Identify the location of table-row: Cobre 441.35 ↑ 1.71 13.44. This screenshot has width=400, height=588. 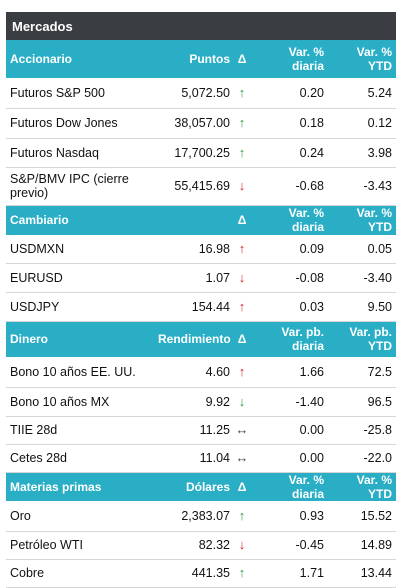
(201, 573).